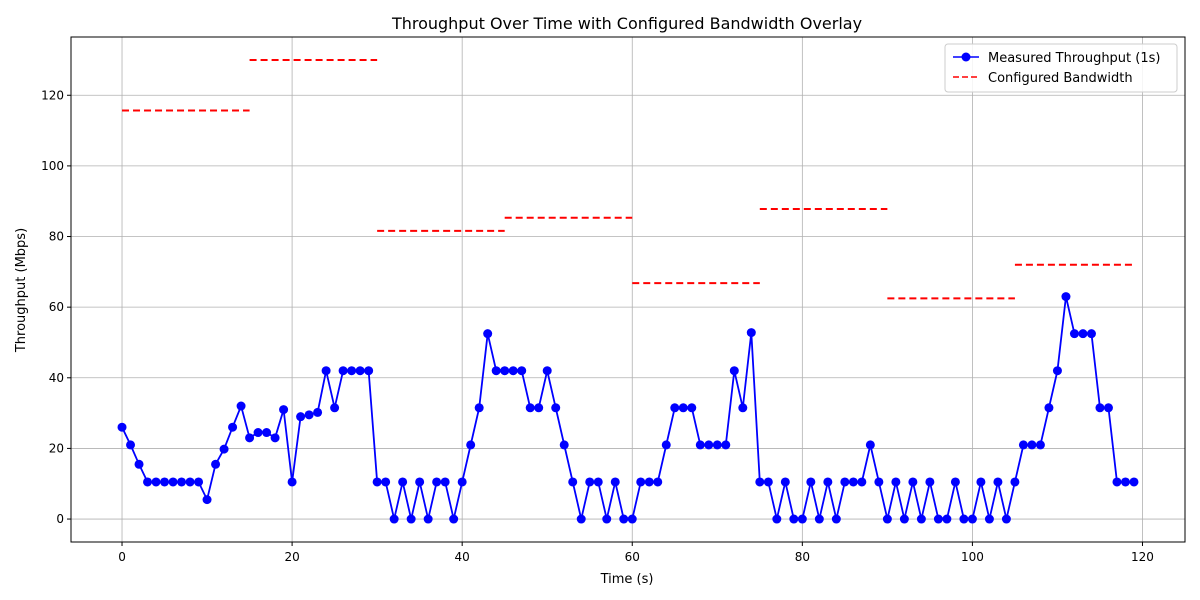  I want to click on legend-throughput-marker, so click(966, 57).